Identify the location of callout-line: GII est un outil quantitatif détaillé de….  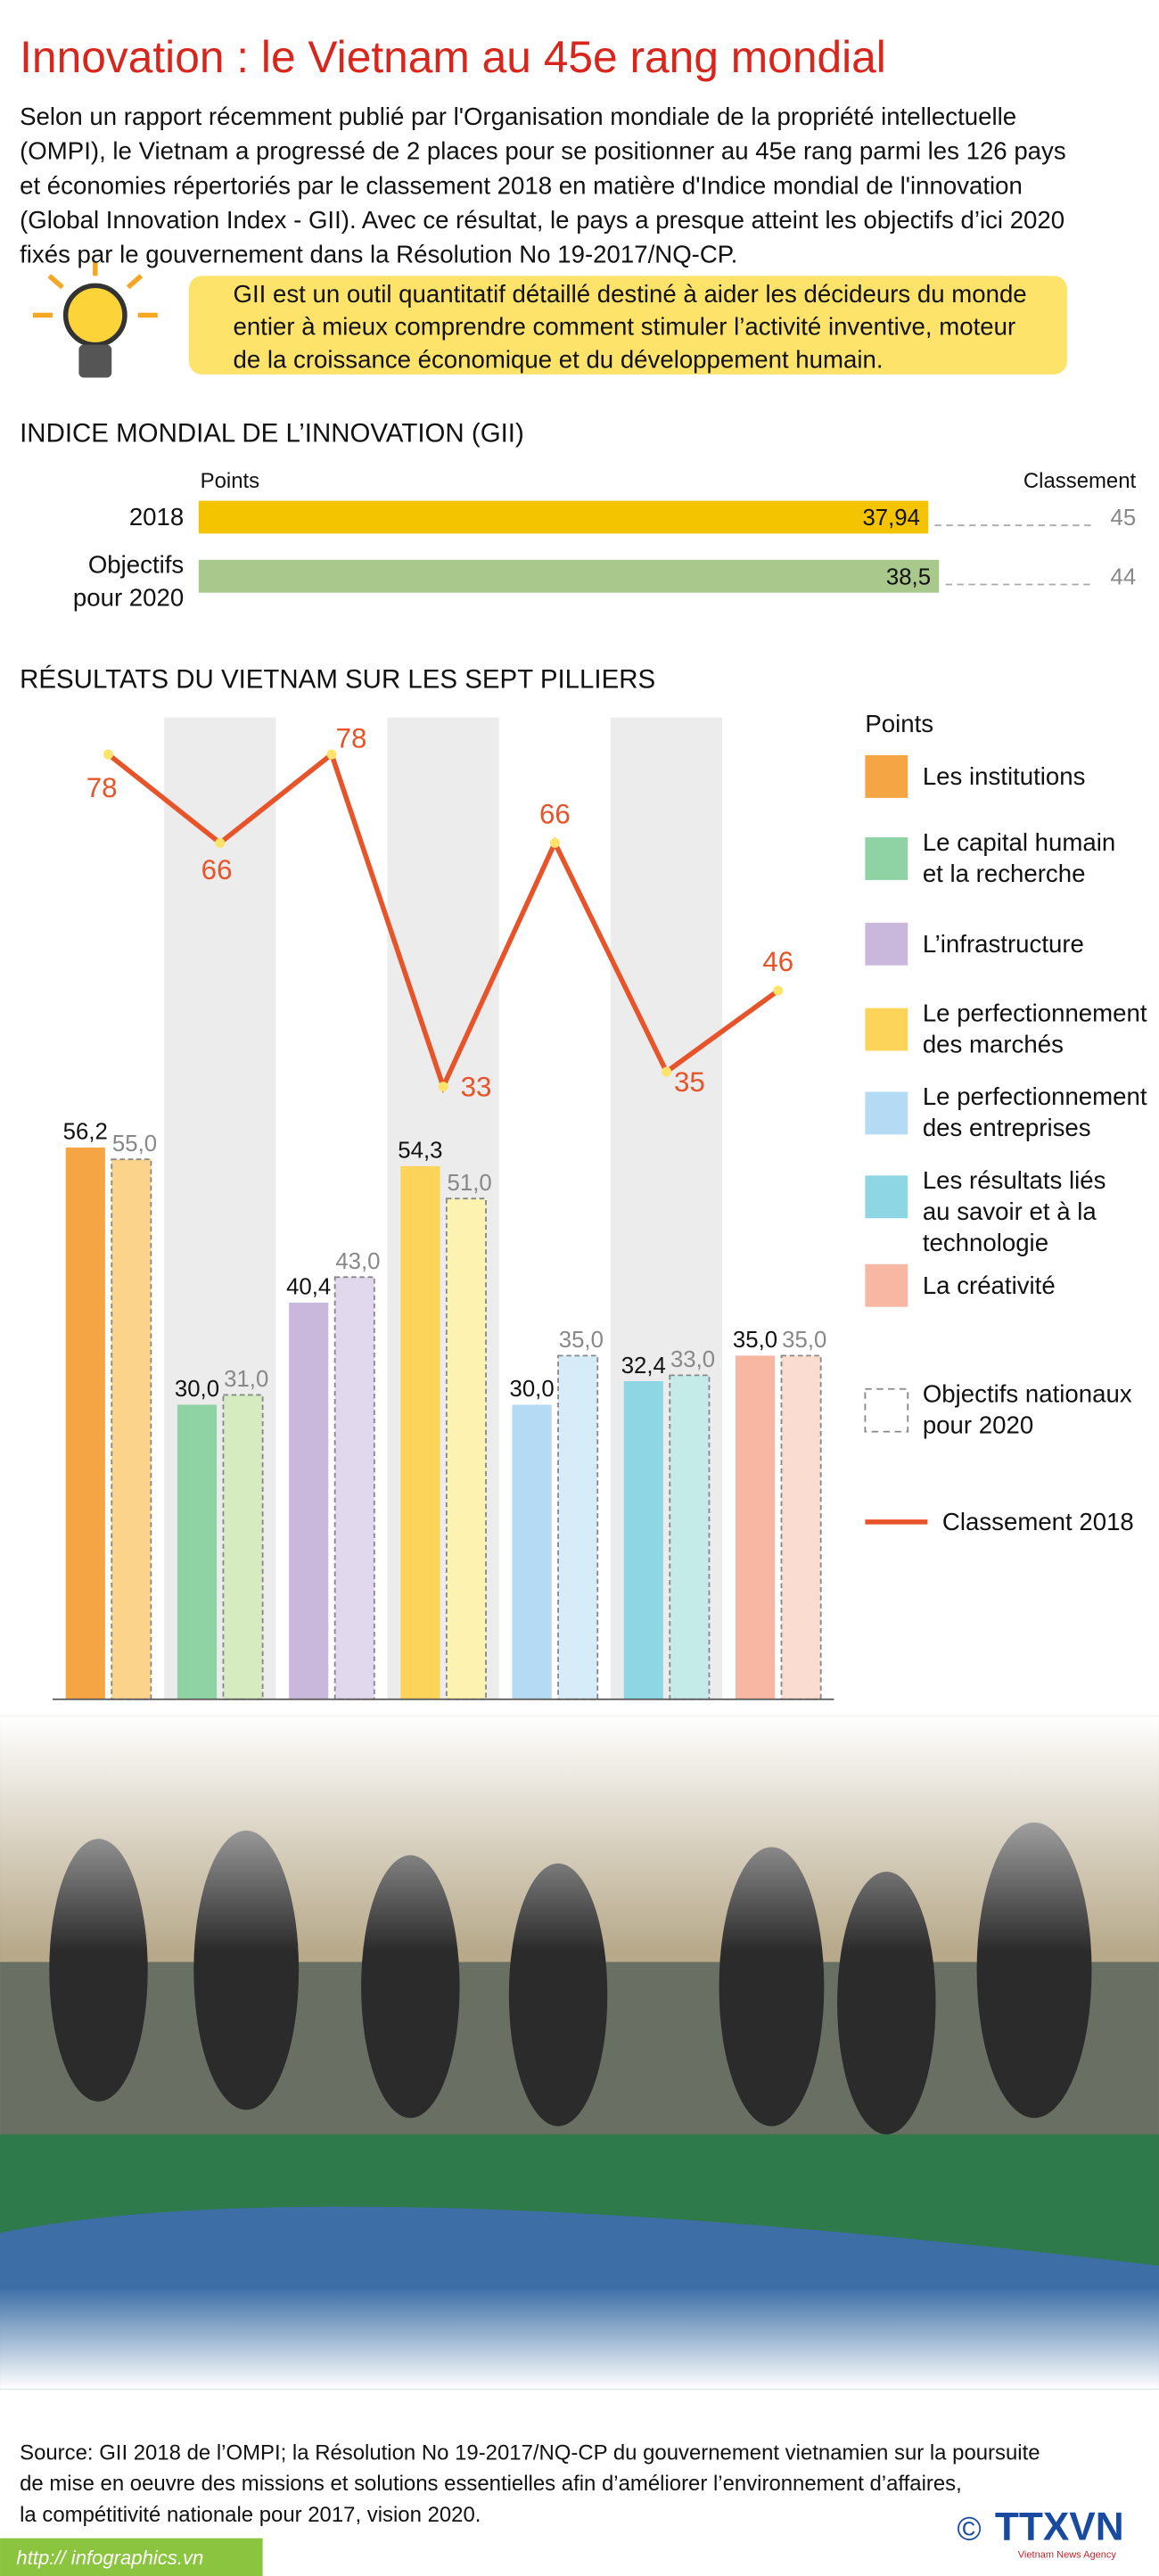
(629, 294).